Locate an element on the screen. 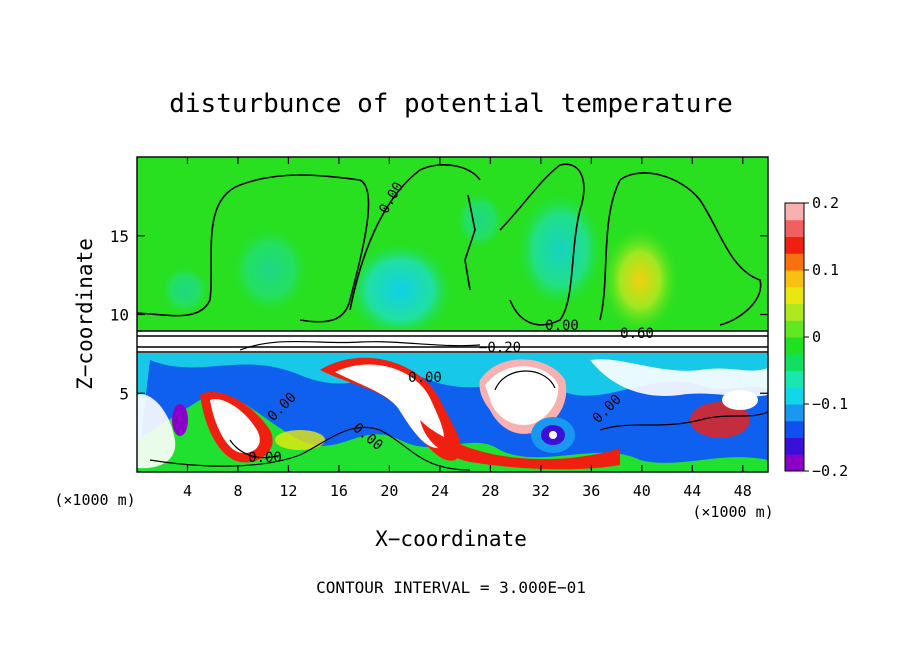 The height and width of the screenshot is (659, 904). x-tick-label: 20 is located at coordinates (389, 491).